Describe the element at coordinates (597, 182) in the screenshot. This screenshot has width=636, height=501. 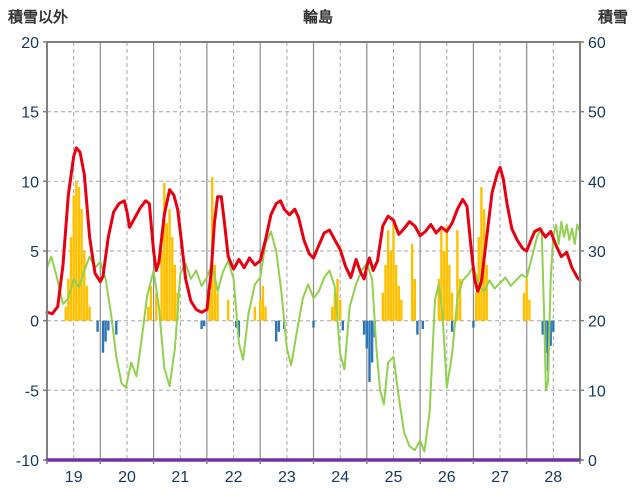
I see `svg-text: 40` at that location.